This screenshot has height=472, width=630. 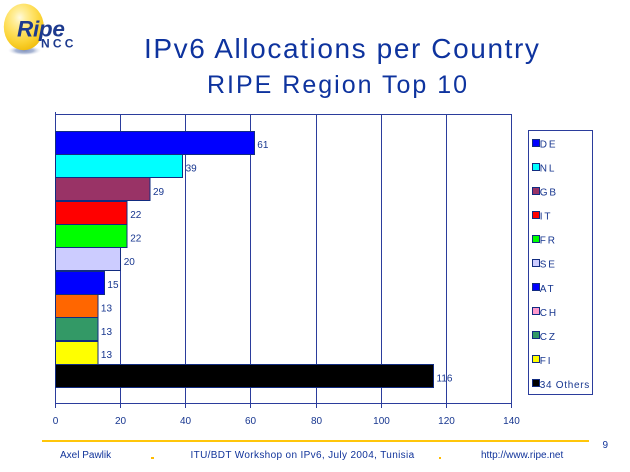 What do you see at coordinates (548, 241) in the screenshot?
I see `svg-text: FR` at bounding box center [548, 241].